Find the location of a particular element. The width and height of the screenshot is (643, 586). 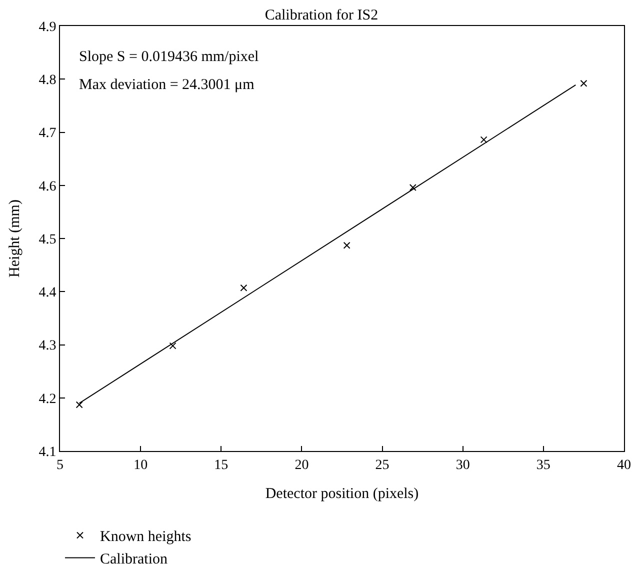

annotation: Max deviation = 24.3001 μm is located at coordinates (167, 85).